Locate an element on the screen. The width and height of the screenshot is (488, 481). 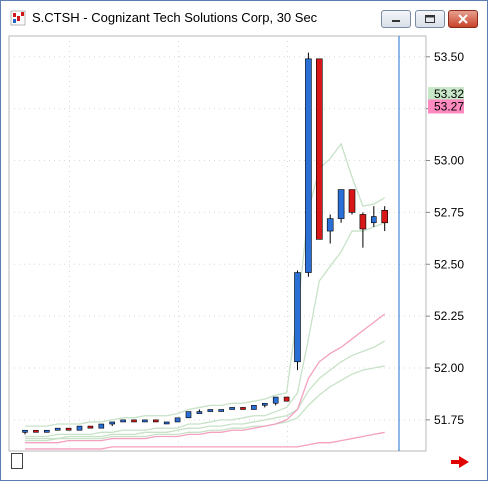
price-tag-label: 53.27 is located at coordinates (449, 106).